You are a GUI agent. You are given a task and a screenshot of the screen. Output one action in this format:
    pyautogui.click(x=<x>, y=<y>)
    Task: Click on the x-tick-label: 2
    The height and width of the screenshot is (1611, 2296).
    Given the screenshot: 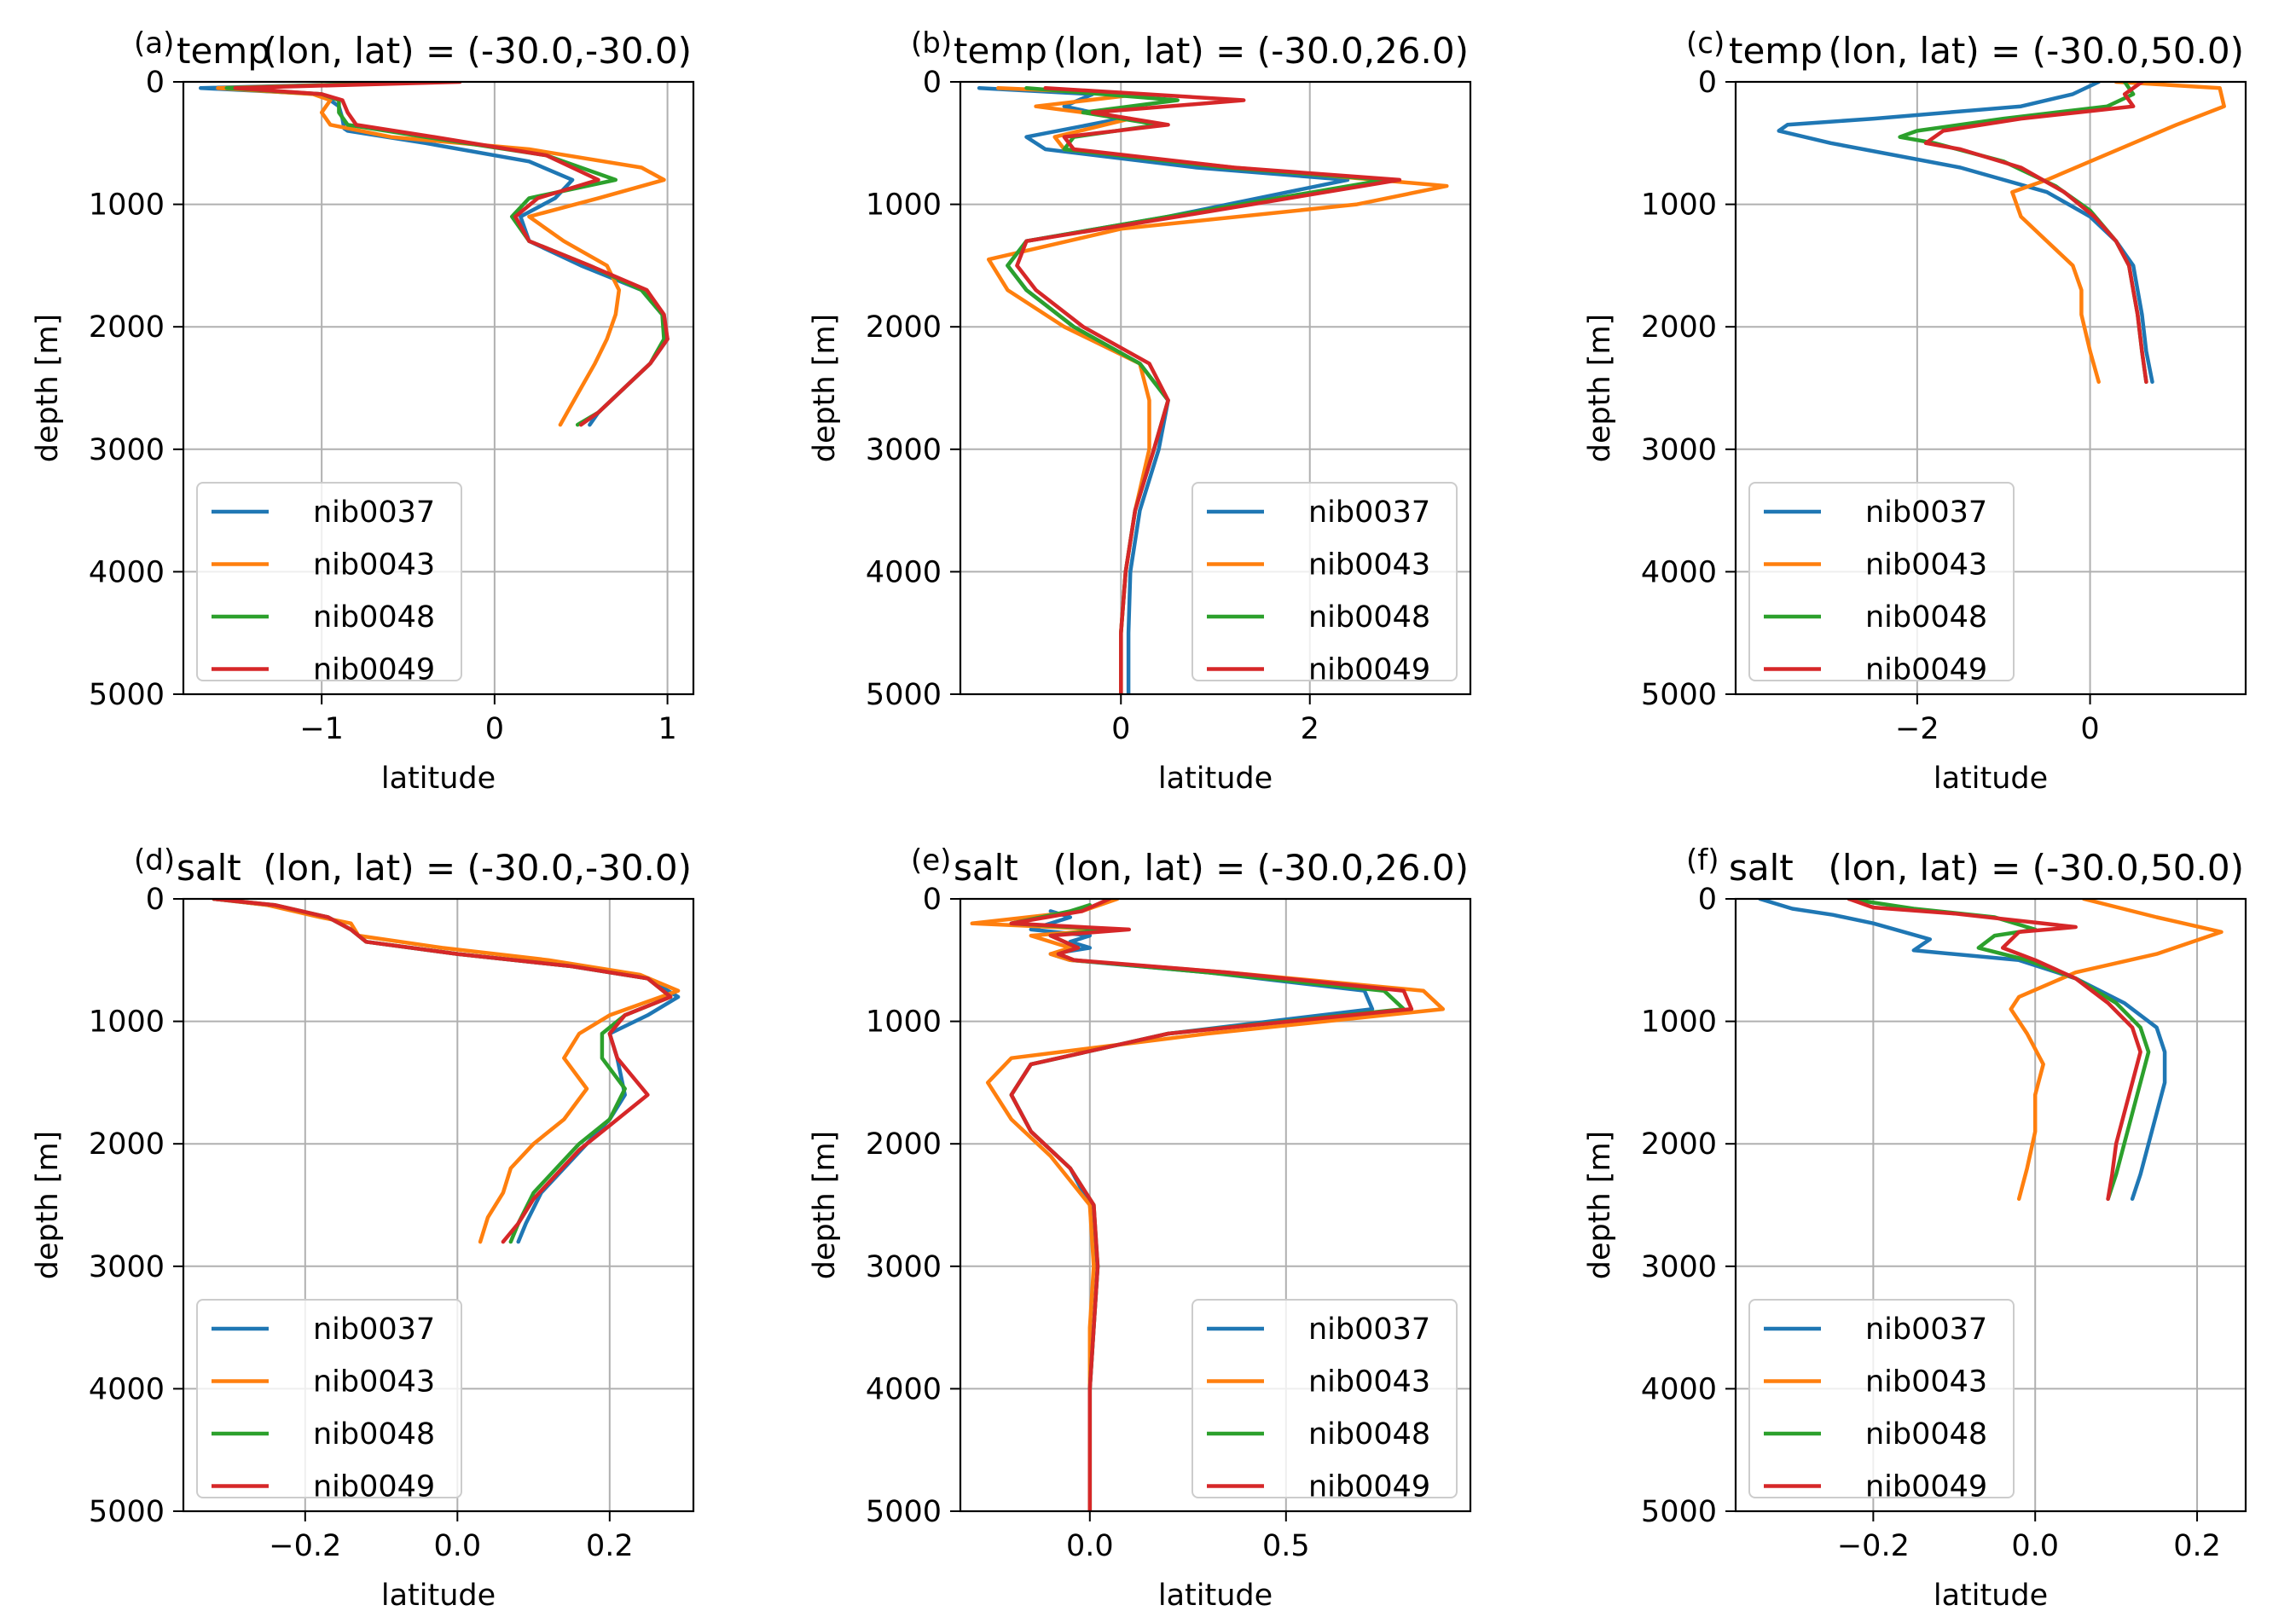 What is the action you would take?
    pyautogui.click(x=1310, y=729)
    